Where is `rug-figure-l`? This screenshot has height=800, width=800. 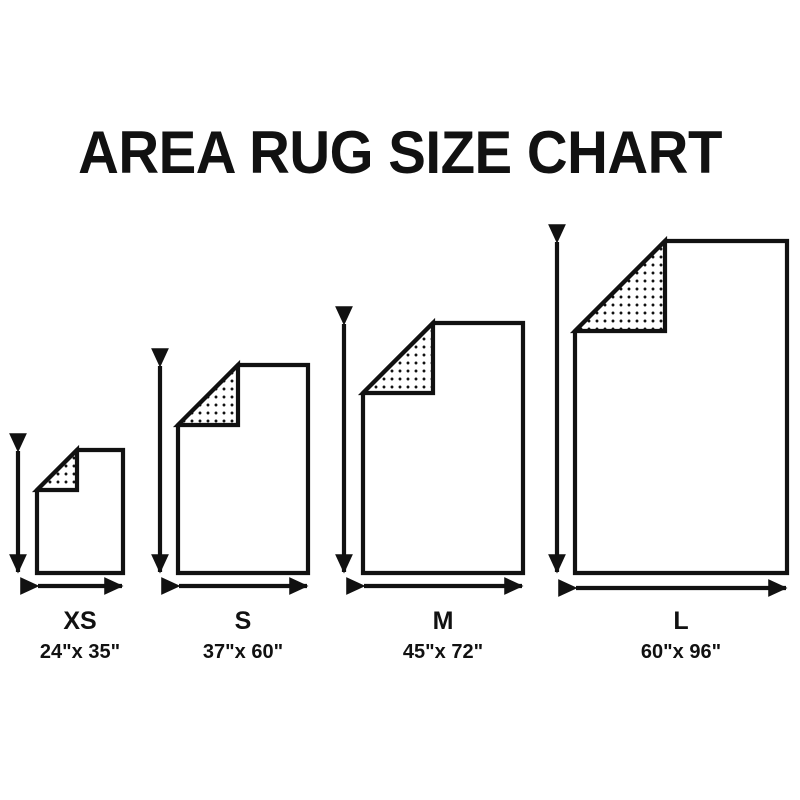 rug-figure-l is located at coordinates (671, 414).